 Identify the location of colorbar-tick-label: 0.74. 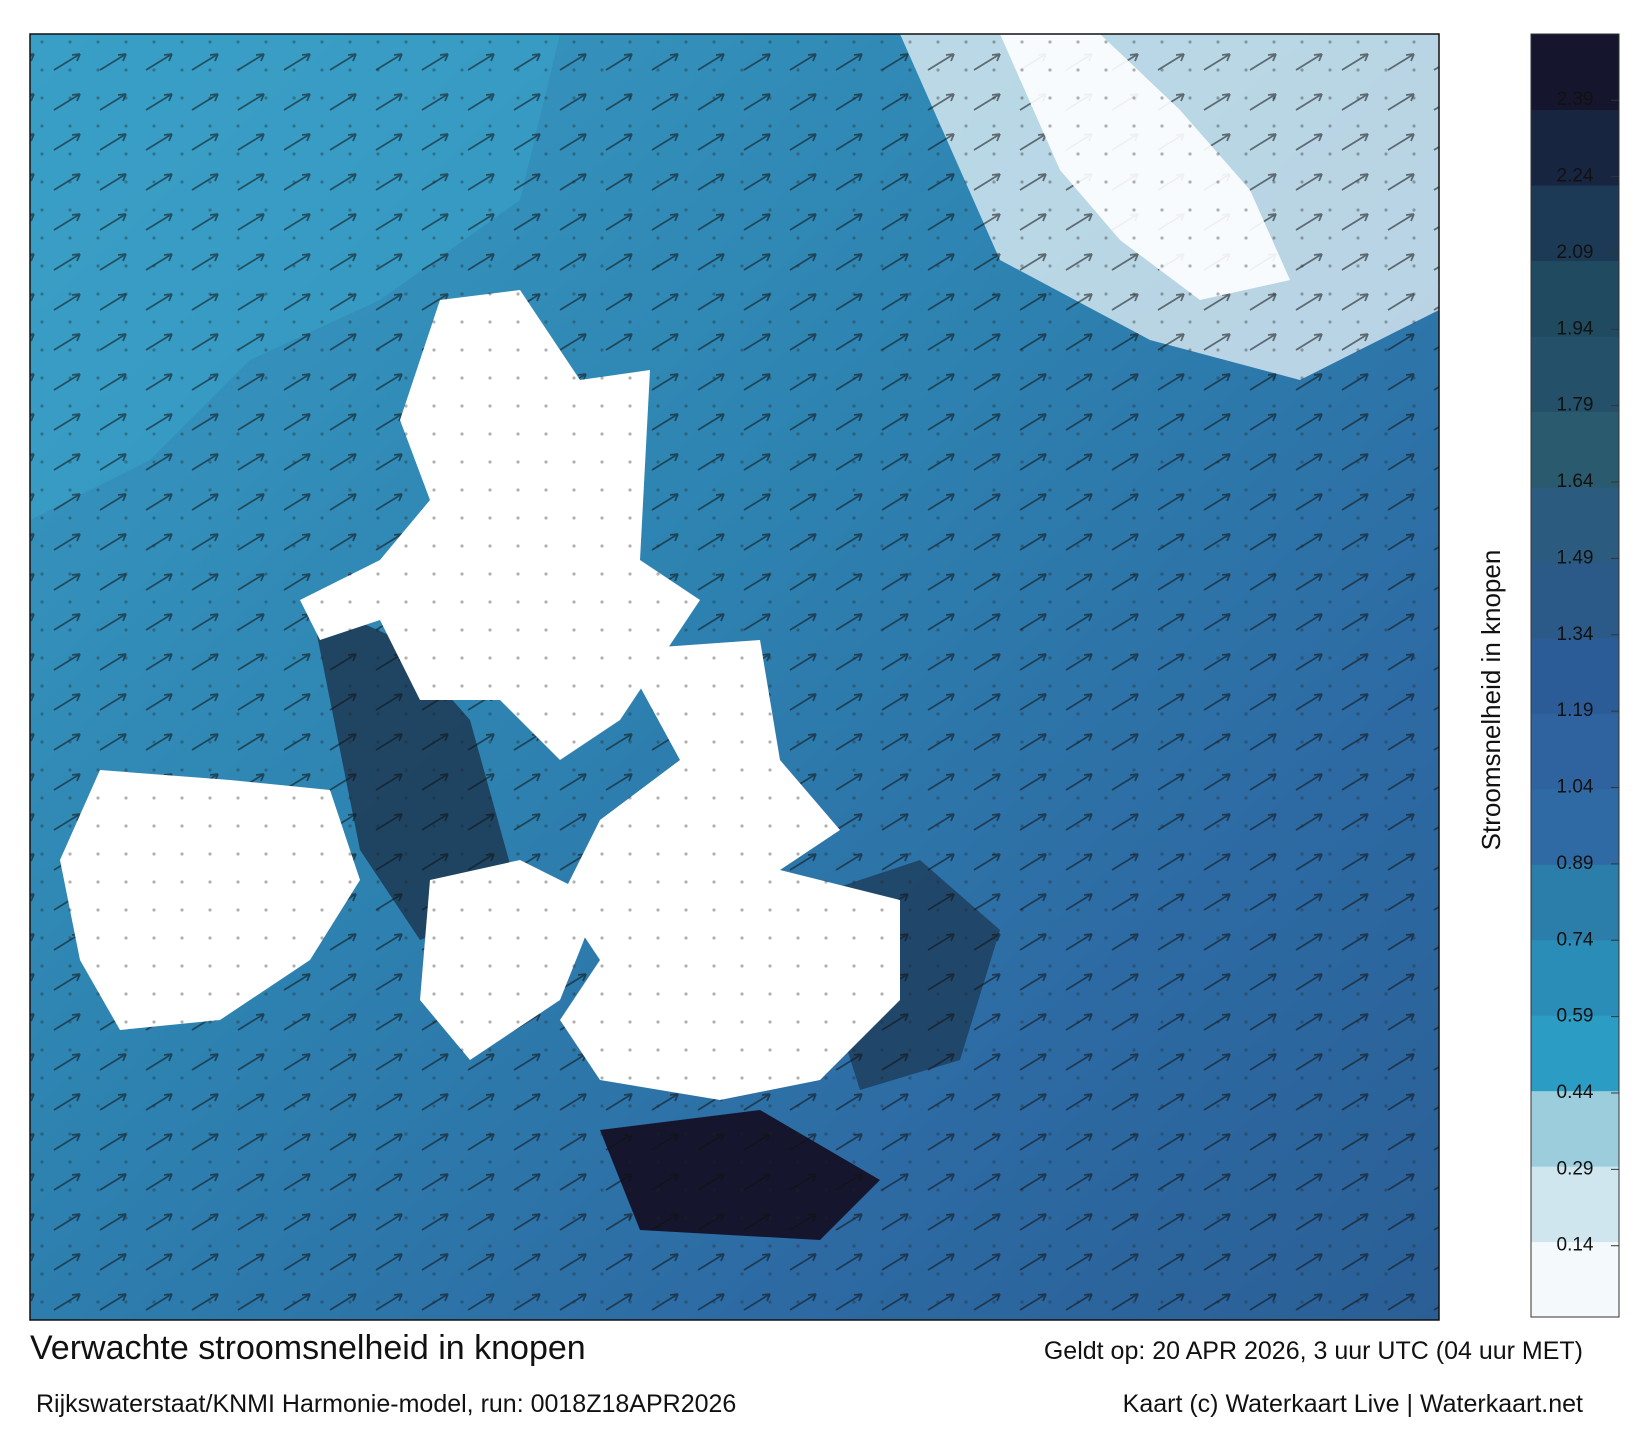
(1575, 939).